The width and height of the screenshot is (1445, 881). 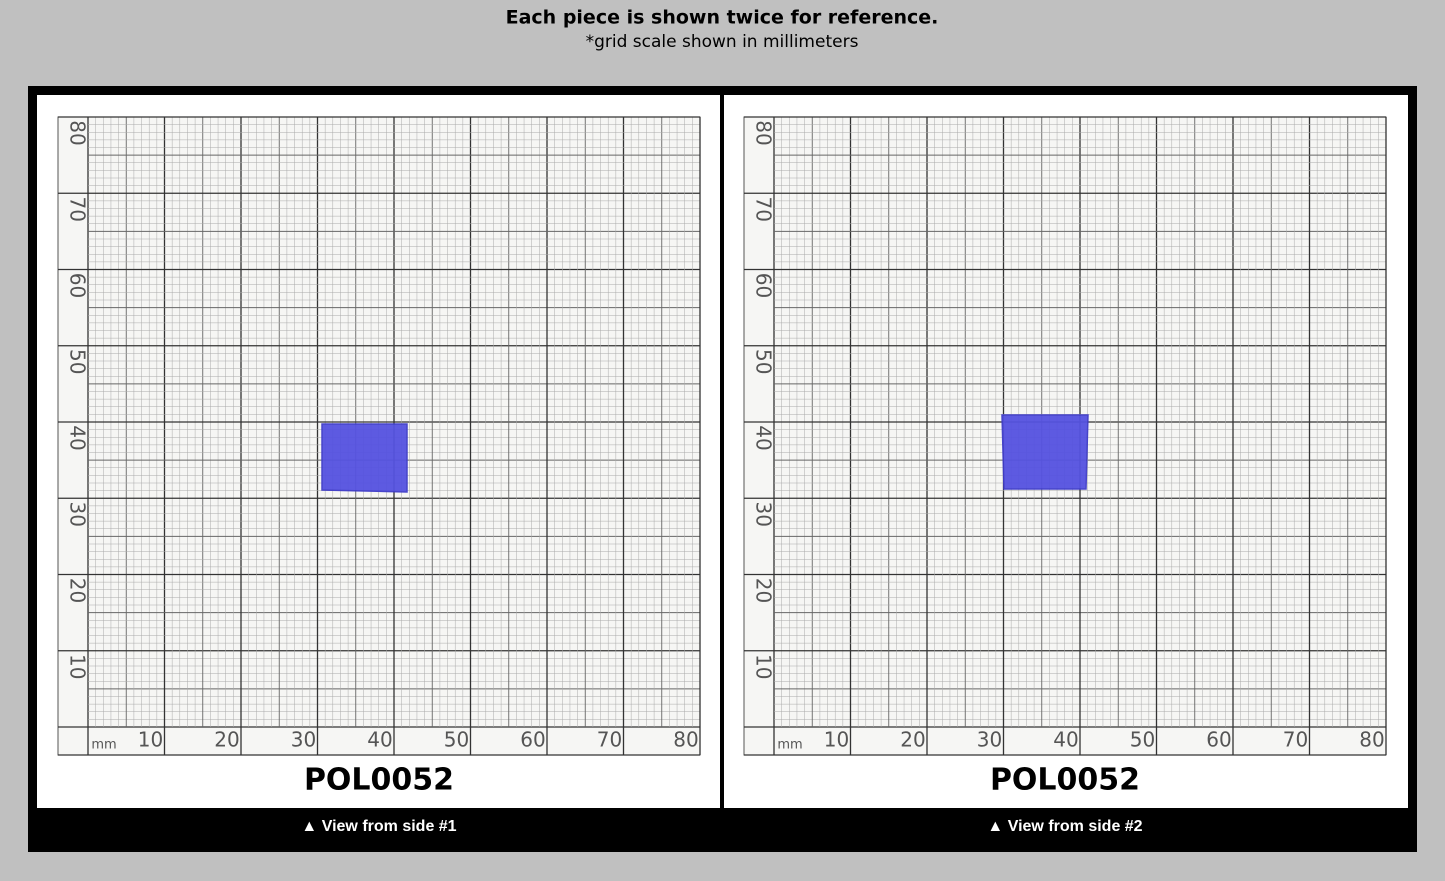 What do you see at coordinates (722, 18) in the screenshot?
I see `title: Each piece is shown twice for reference.` at bounding box center [722, 18].